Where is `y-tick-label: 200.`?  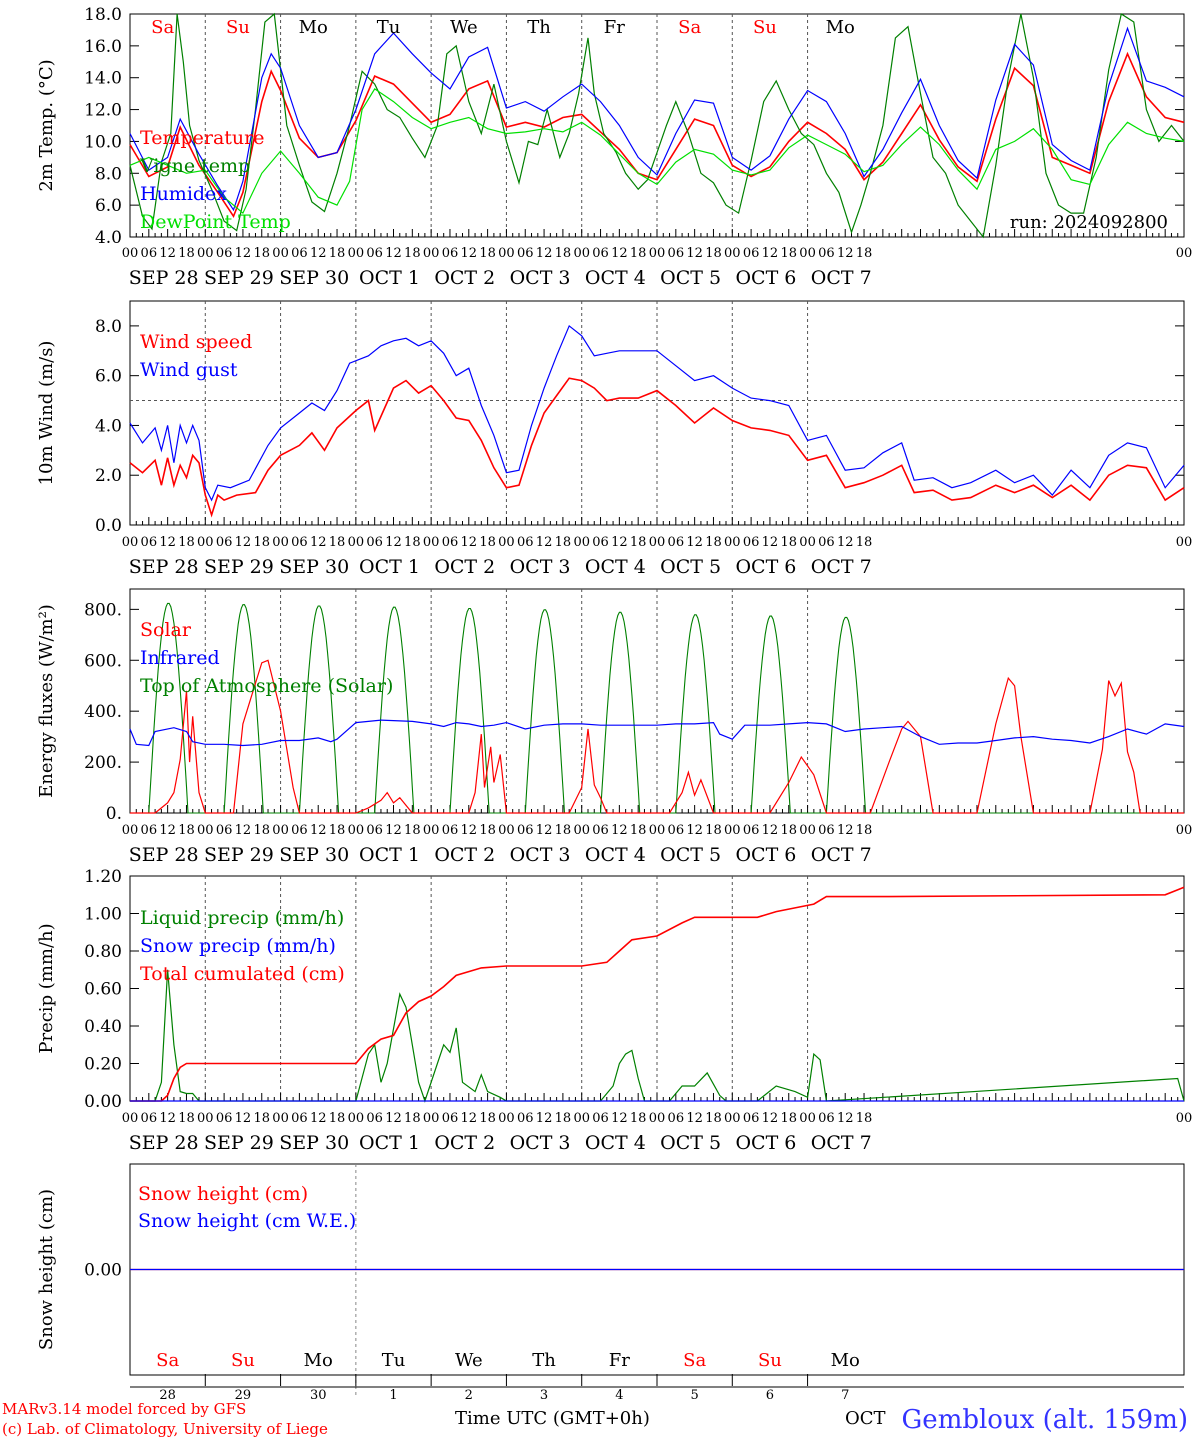 y-tick-label: 200. is located at coordinates (103, 763).